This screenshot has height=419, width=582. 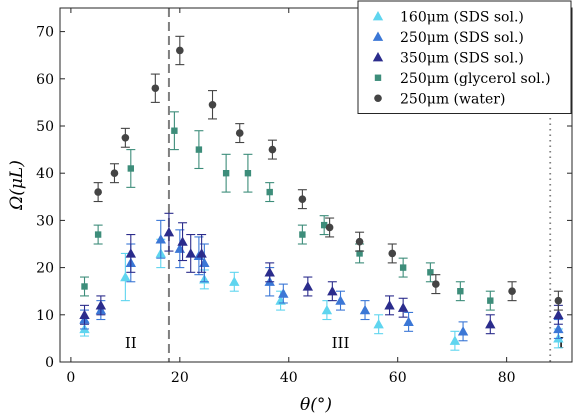 What do you see at coordinates (452, 99) in the screenshot?
I see `legend-entry: 250μm (water)` at bounding box center [452, 99].